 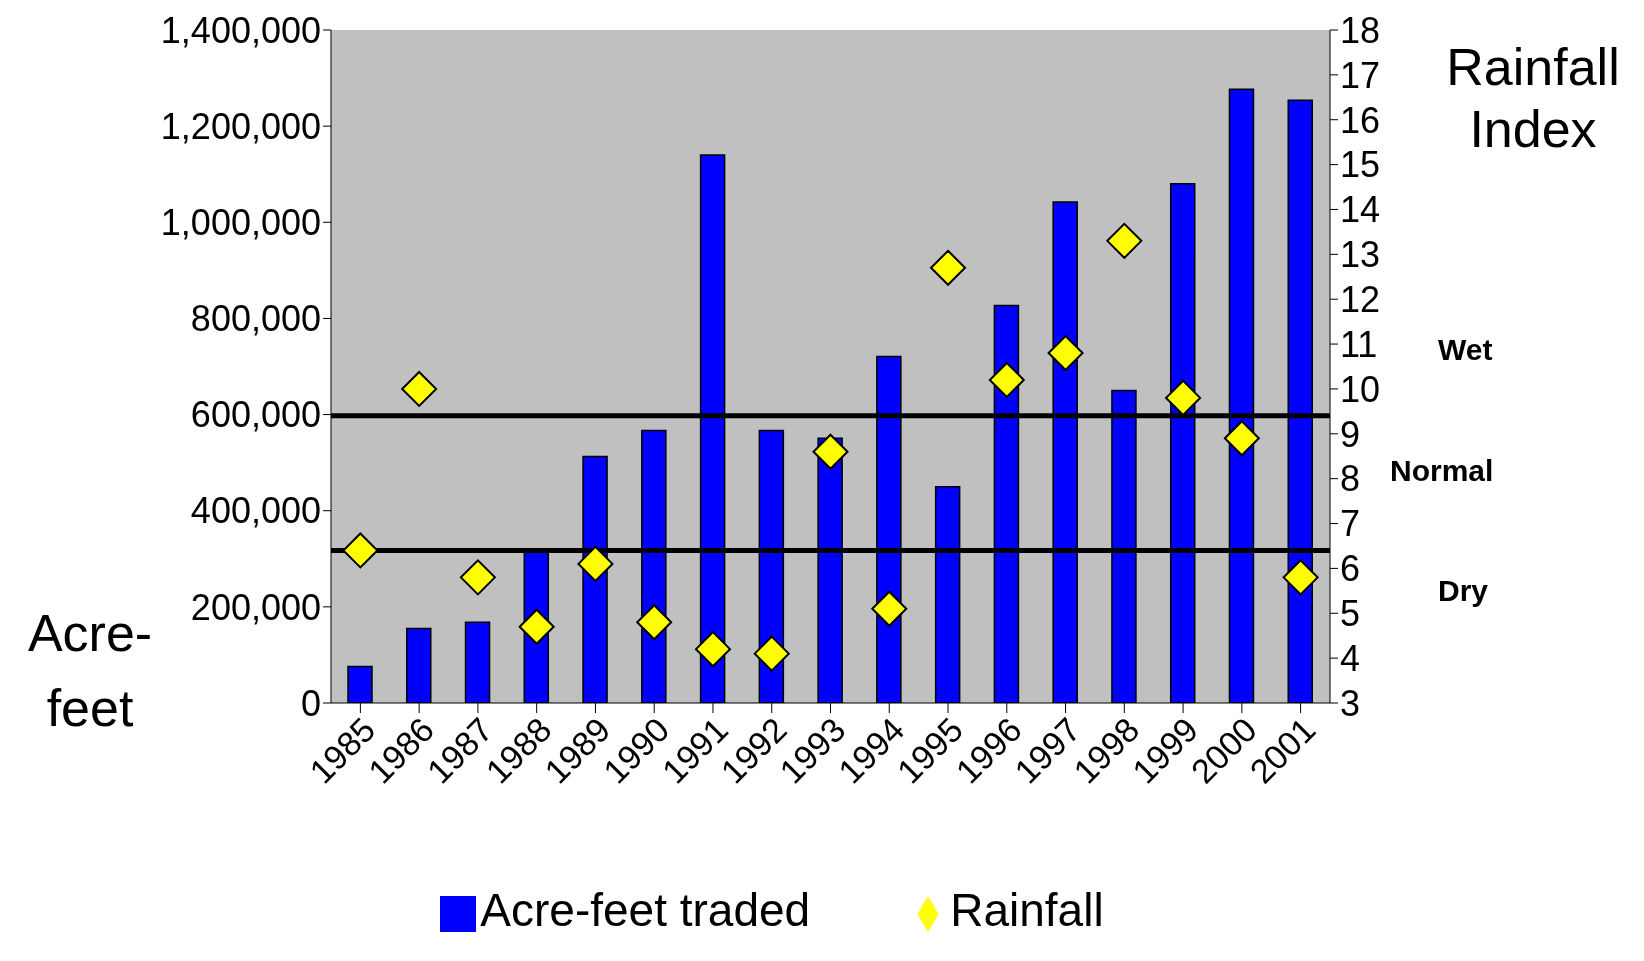 What do you see at coordinates (1360, 30) in the screenshot?
I see `y2-tick-label: 18` at bounding box center [1360, 30].